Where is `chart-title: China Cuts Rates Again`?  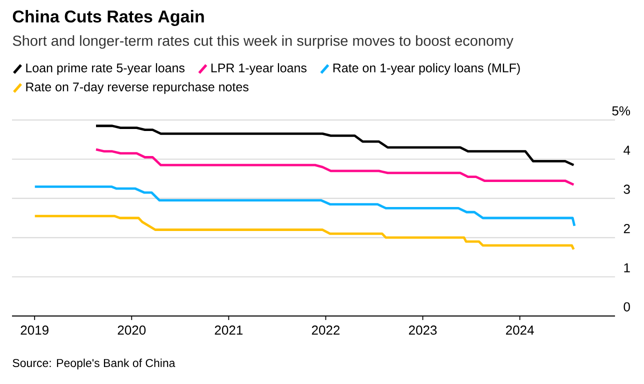 chart-title: China Cuts Rates Again is located at coordinates (108, 18).